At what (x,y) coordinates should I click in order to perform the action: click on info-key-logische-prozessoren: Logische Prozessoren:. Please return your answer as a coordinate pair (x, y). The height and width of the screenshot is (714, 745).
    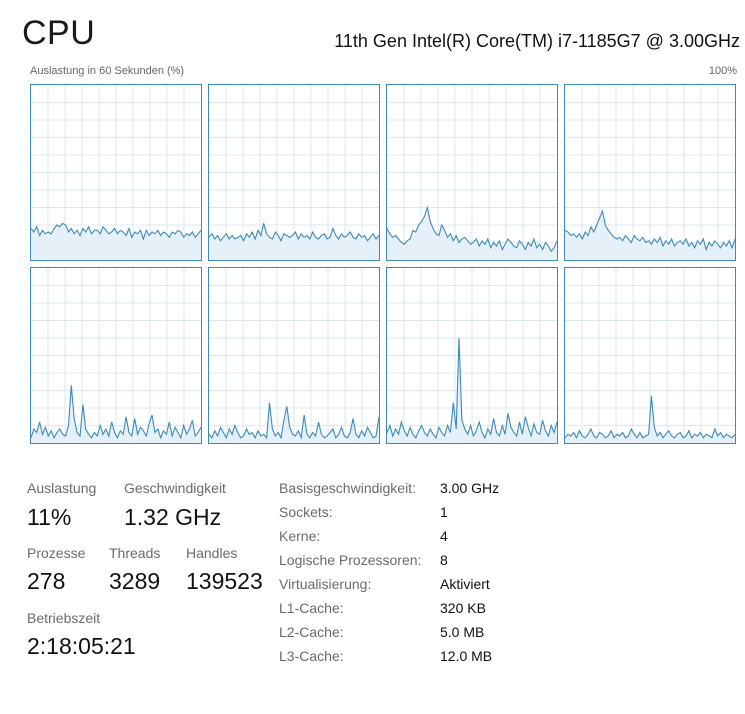
    Looking at the image, I should click on (350, 560).